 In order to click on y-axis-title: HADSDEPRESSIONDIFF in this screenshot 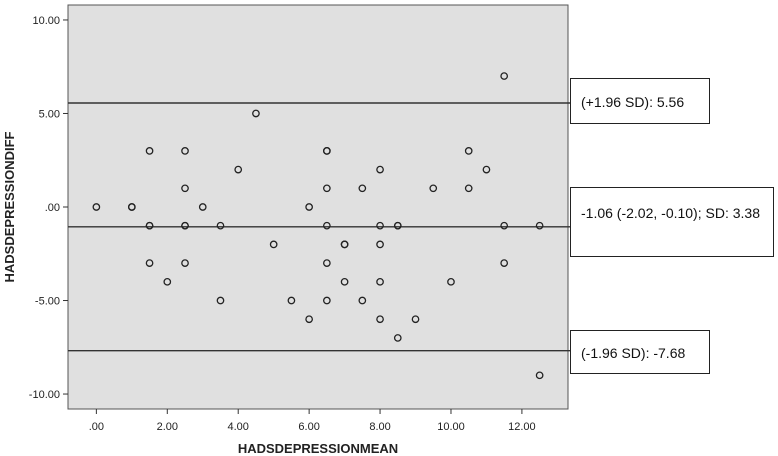, I will do `click(9, 206)`.